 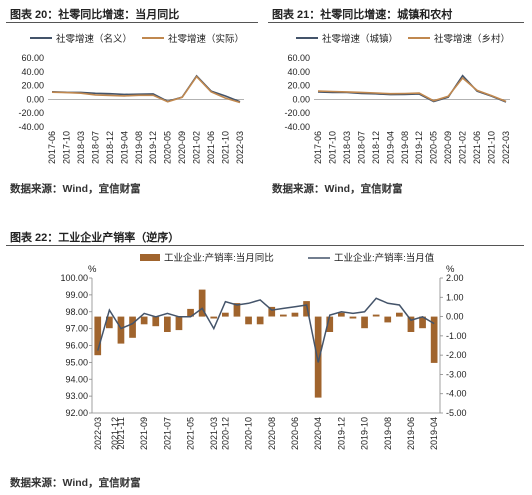 What do you see at coordinates (32, 72) in the screenshot?
I see `fig20-ytick-label: 40.00` at bounding box center [32, 72].